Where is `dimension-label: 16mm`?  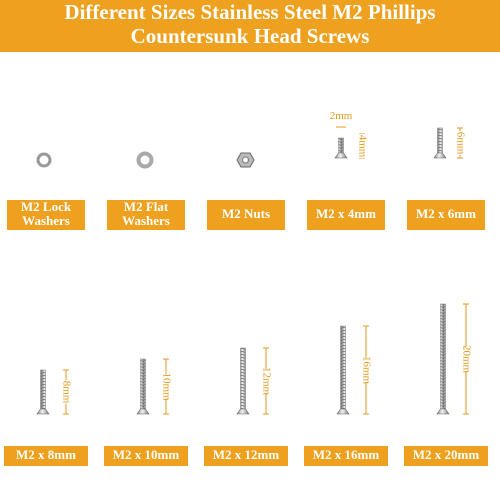 dimension-label: 16mm is located at coordinates (366, 370).